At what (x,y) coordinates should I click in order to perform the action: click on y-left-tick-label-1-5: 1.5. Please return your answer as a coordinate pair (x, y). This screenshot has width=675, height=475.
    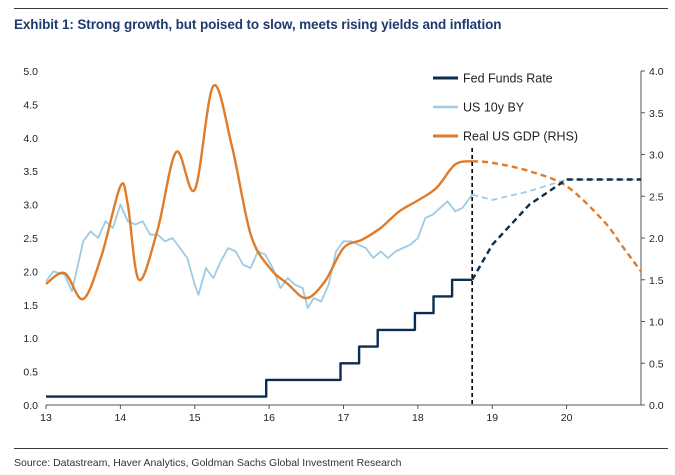
    Looking at the image, I should click on (30, 306).